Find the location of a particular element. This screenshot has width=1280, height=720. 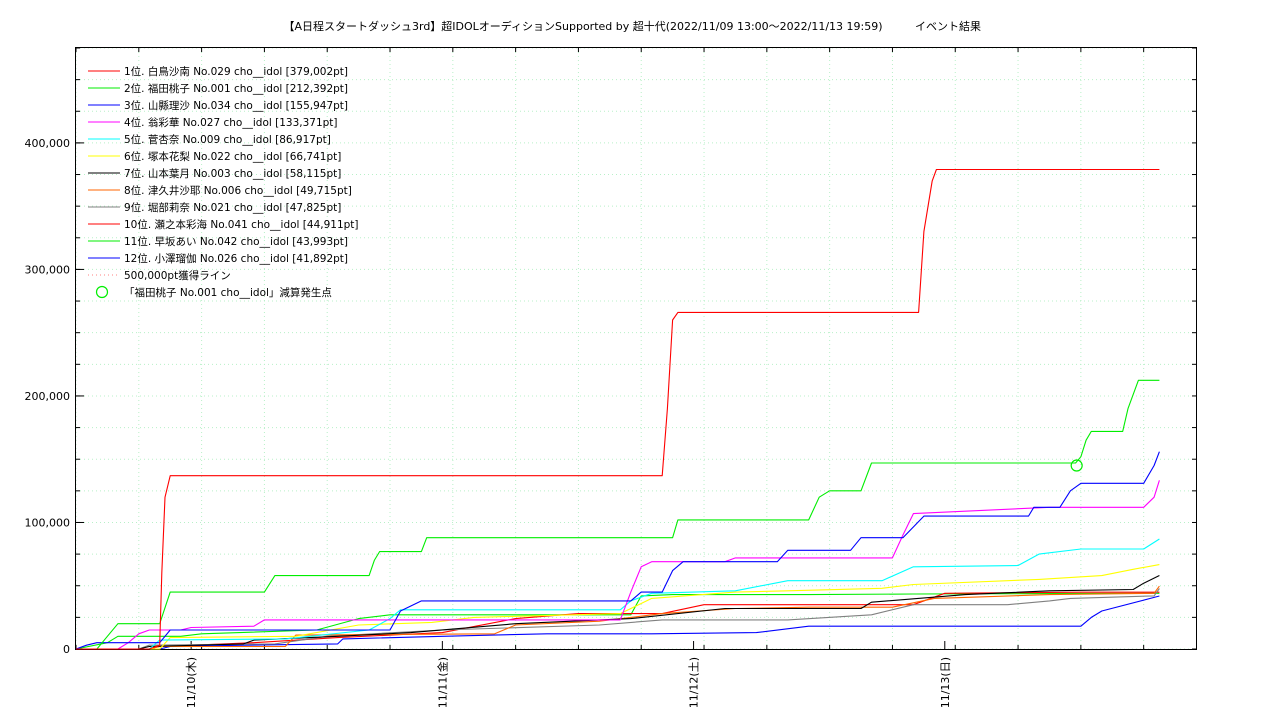

legend-entry: 10位. 瀬之本彩海 No.041 cho__idol [44,911pt] is located at coordinates (241, 224).